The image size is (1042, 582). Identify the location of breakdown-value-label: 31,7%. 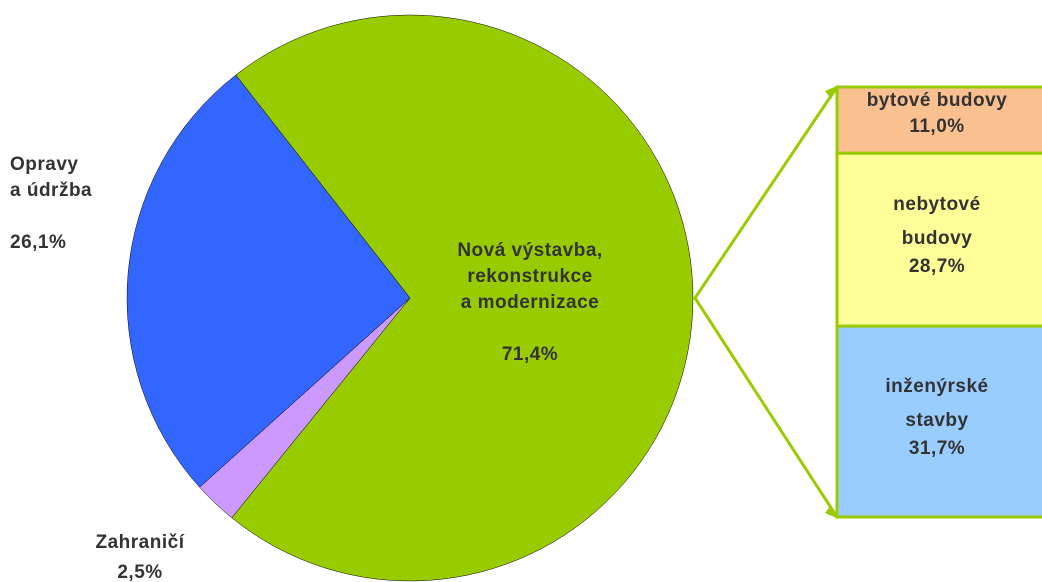
(937, 448).